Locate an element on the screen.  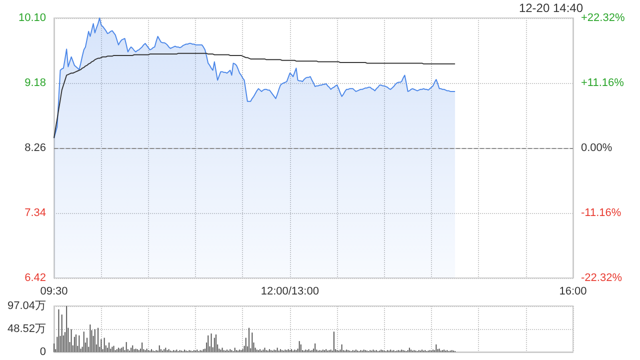
text: 12-20 14:40 is located at coordinates (551, 8).